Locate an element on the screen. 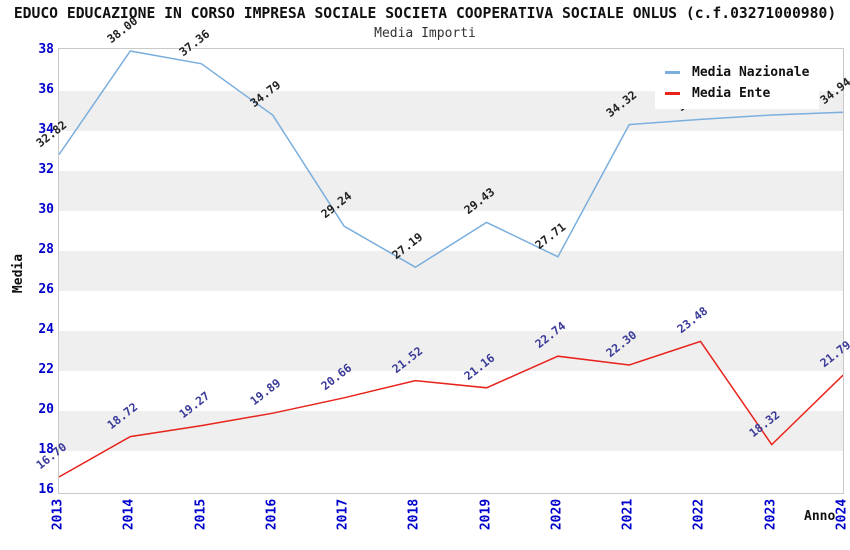 The image size is (850, 550). y-tick-label: 38 is located at coordinates (46, 49).